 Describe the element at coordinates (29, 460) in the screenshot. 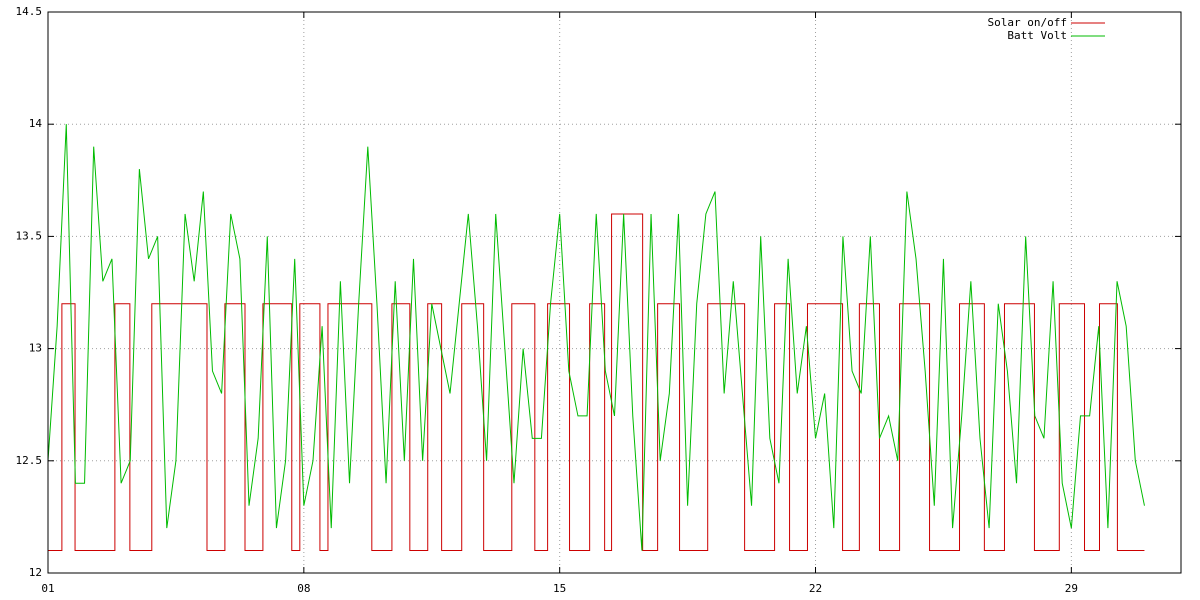

I see `y-tick-label: 12.5` at that location.